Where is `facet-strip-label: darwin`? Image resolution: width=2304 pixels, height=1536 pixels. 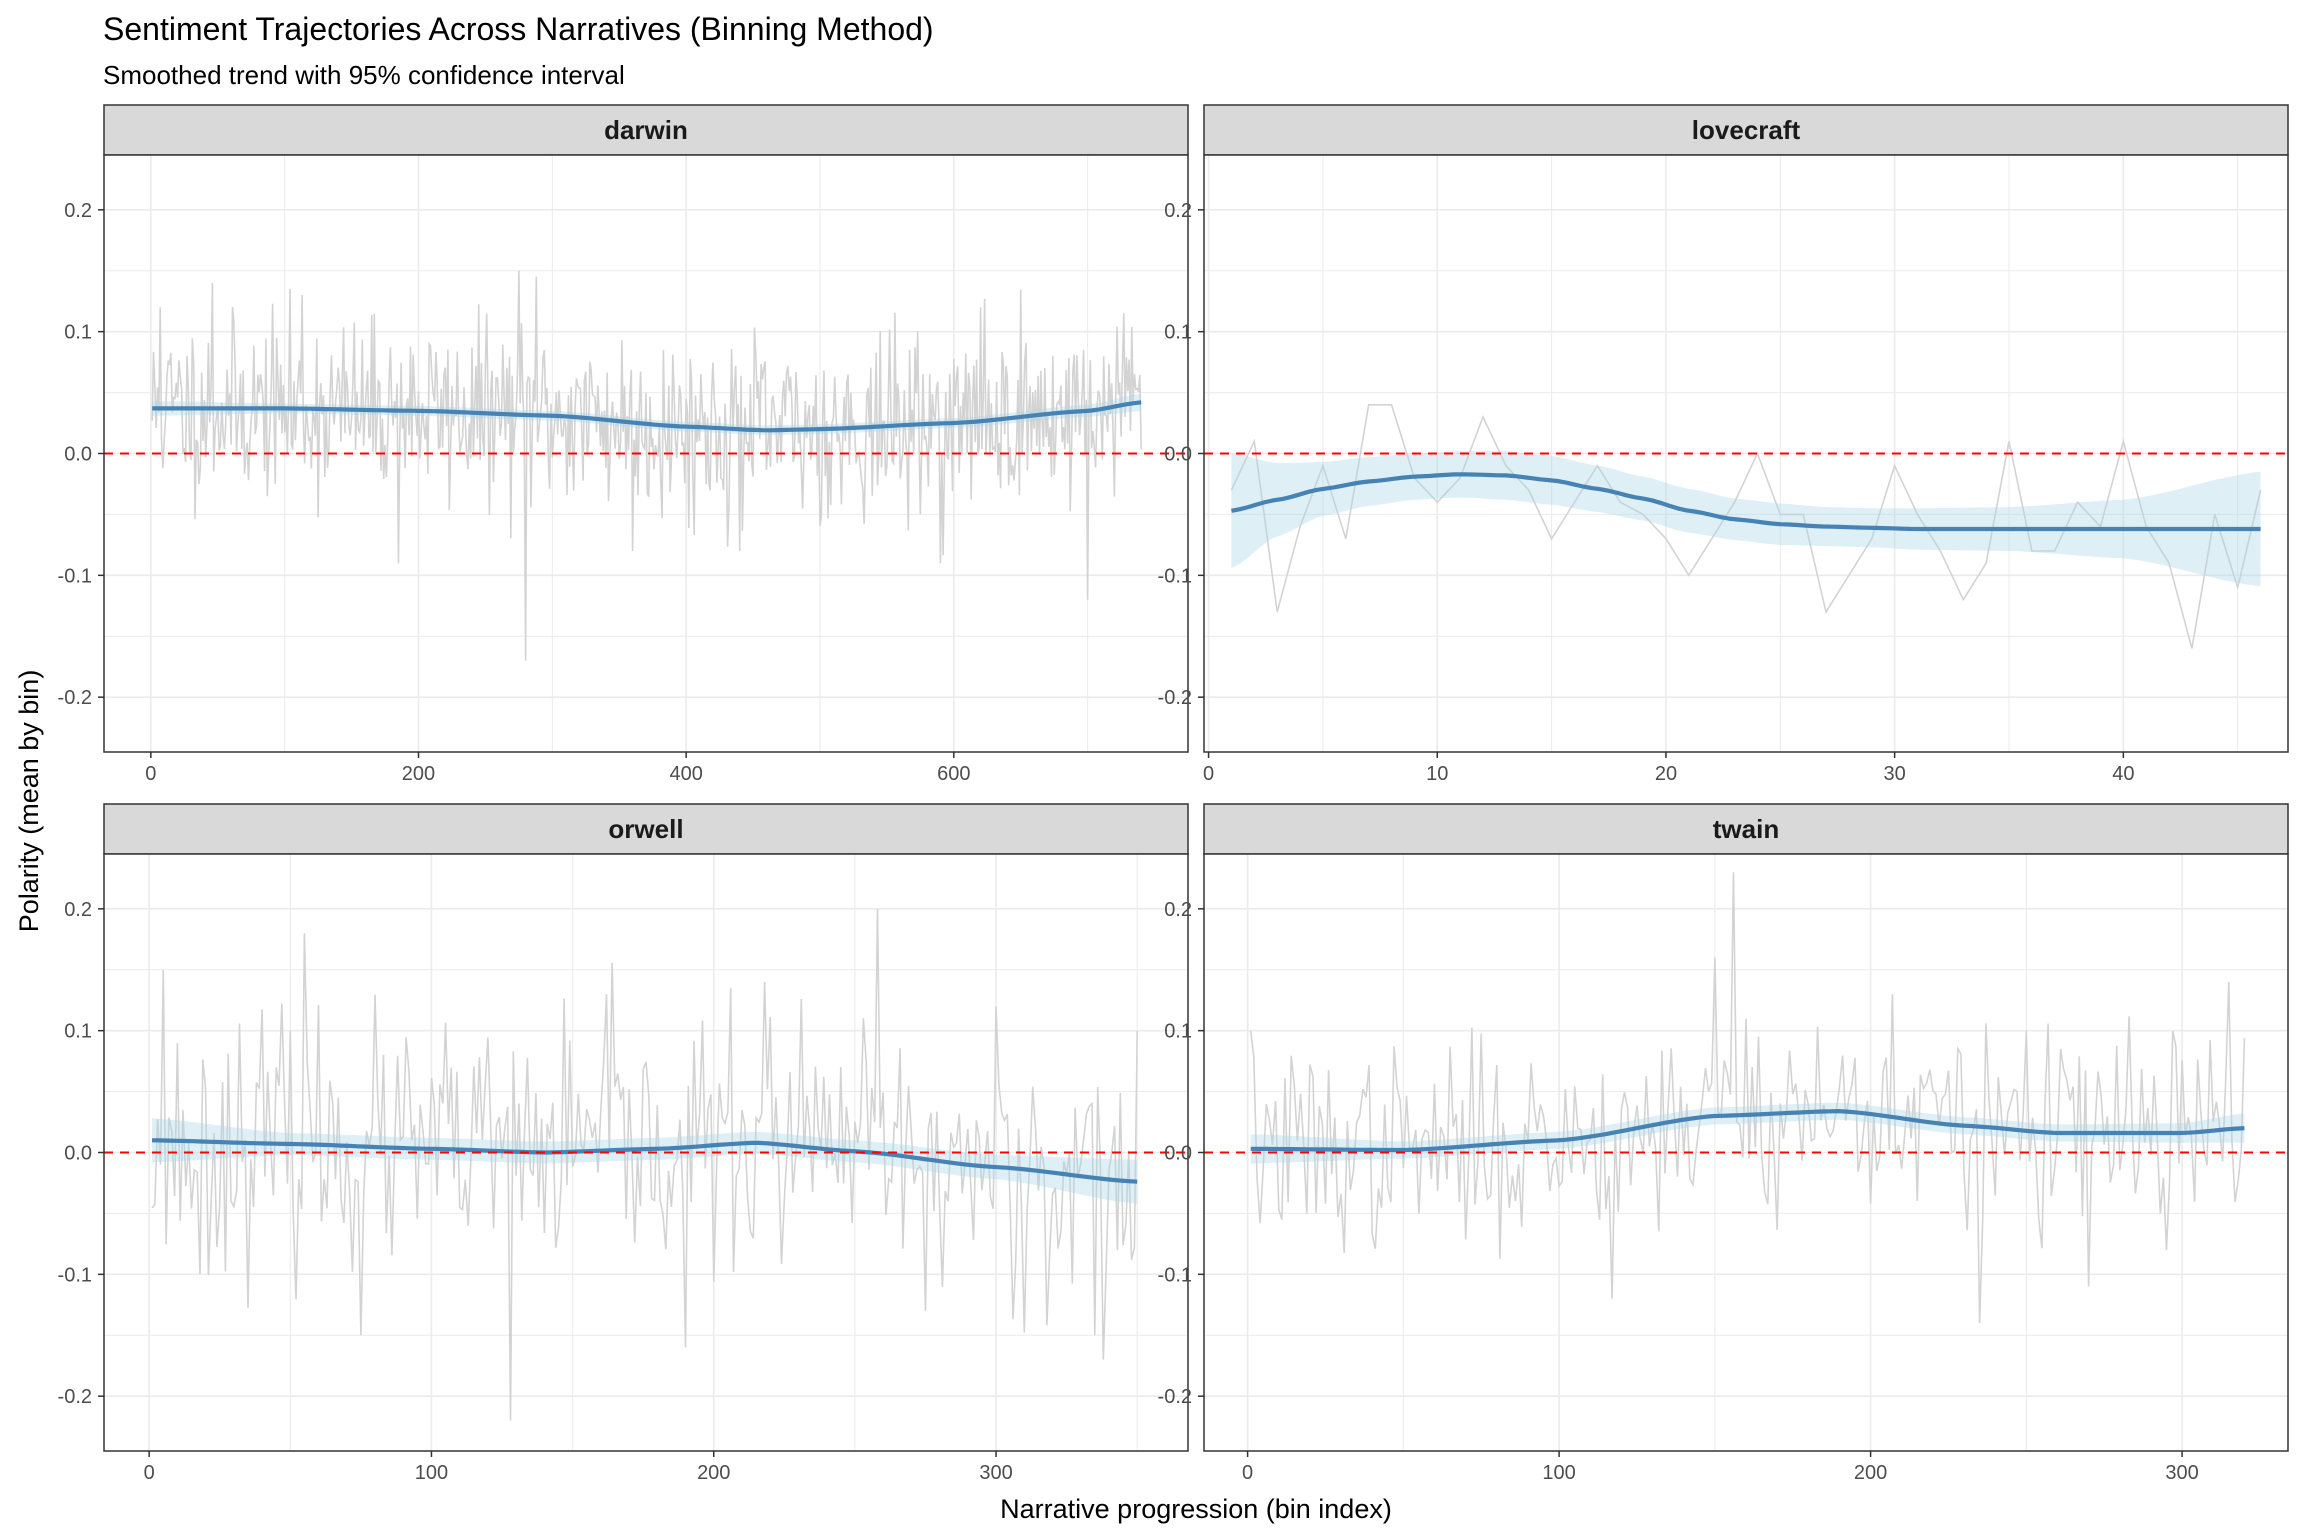 facet-strip-label: darwin is located at coordinates (646, 130).